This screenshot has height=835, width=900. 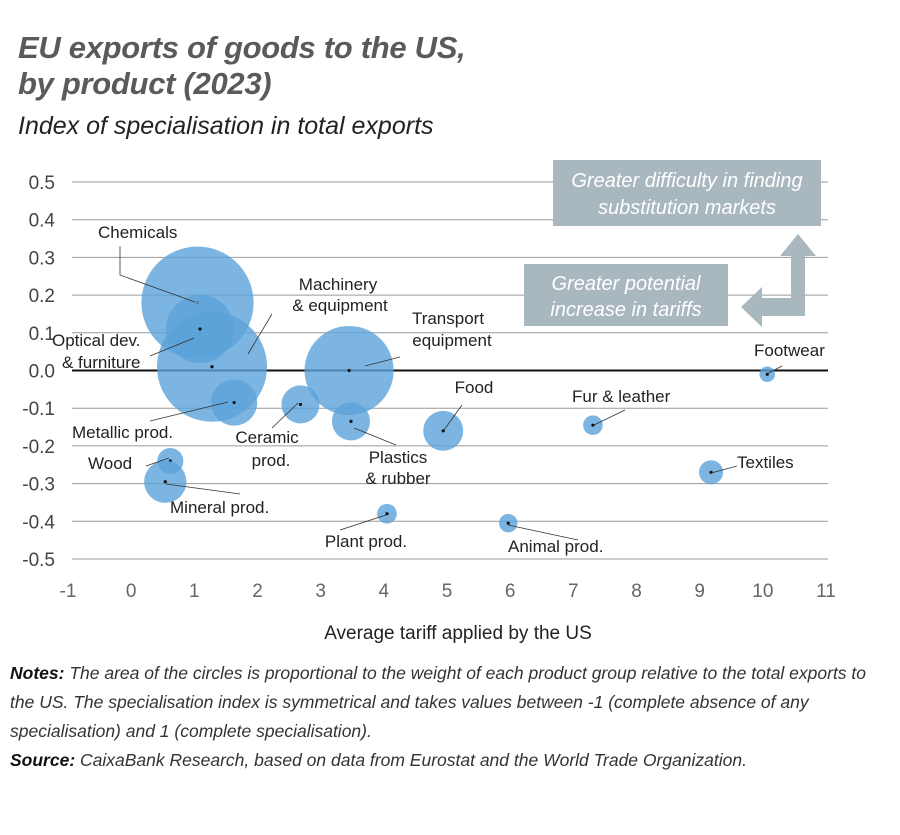 I want to click on bubble-label: Metallic prod., so click(x=122, y=432).